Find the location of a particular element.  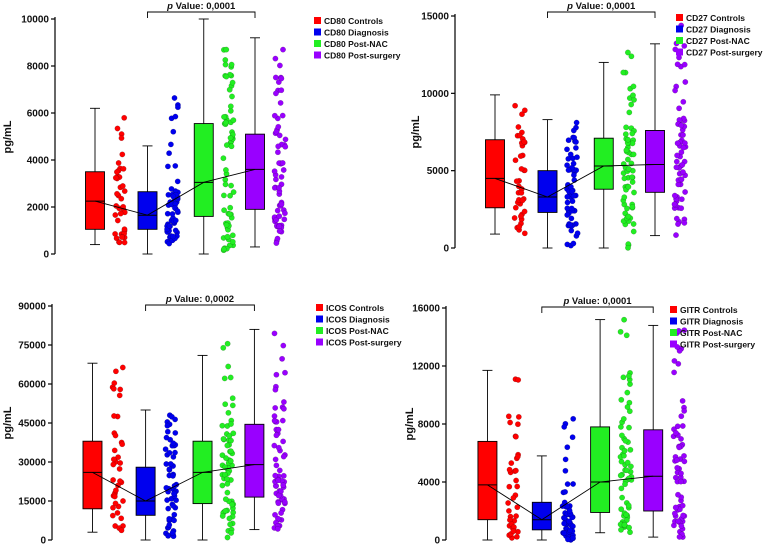

p-value-text: Value: 0,0001 is located at coordinates (600, 301).